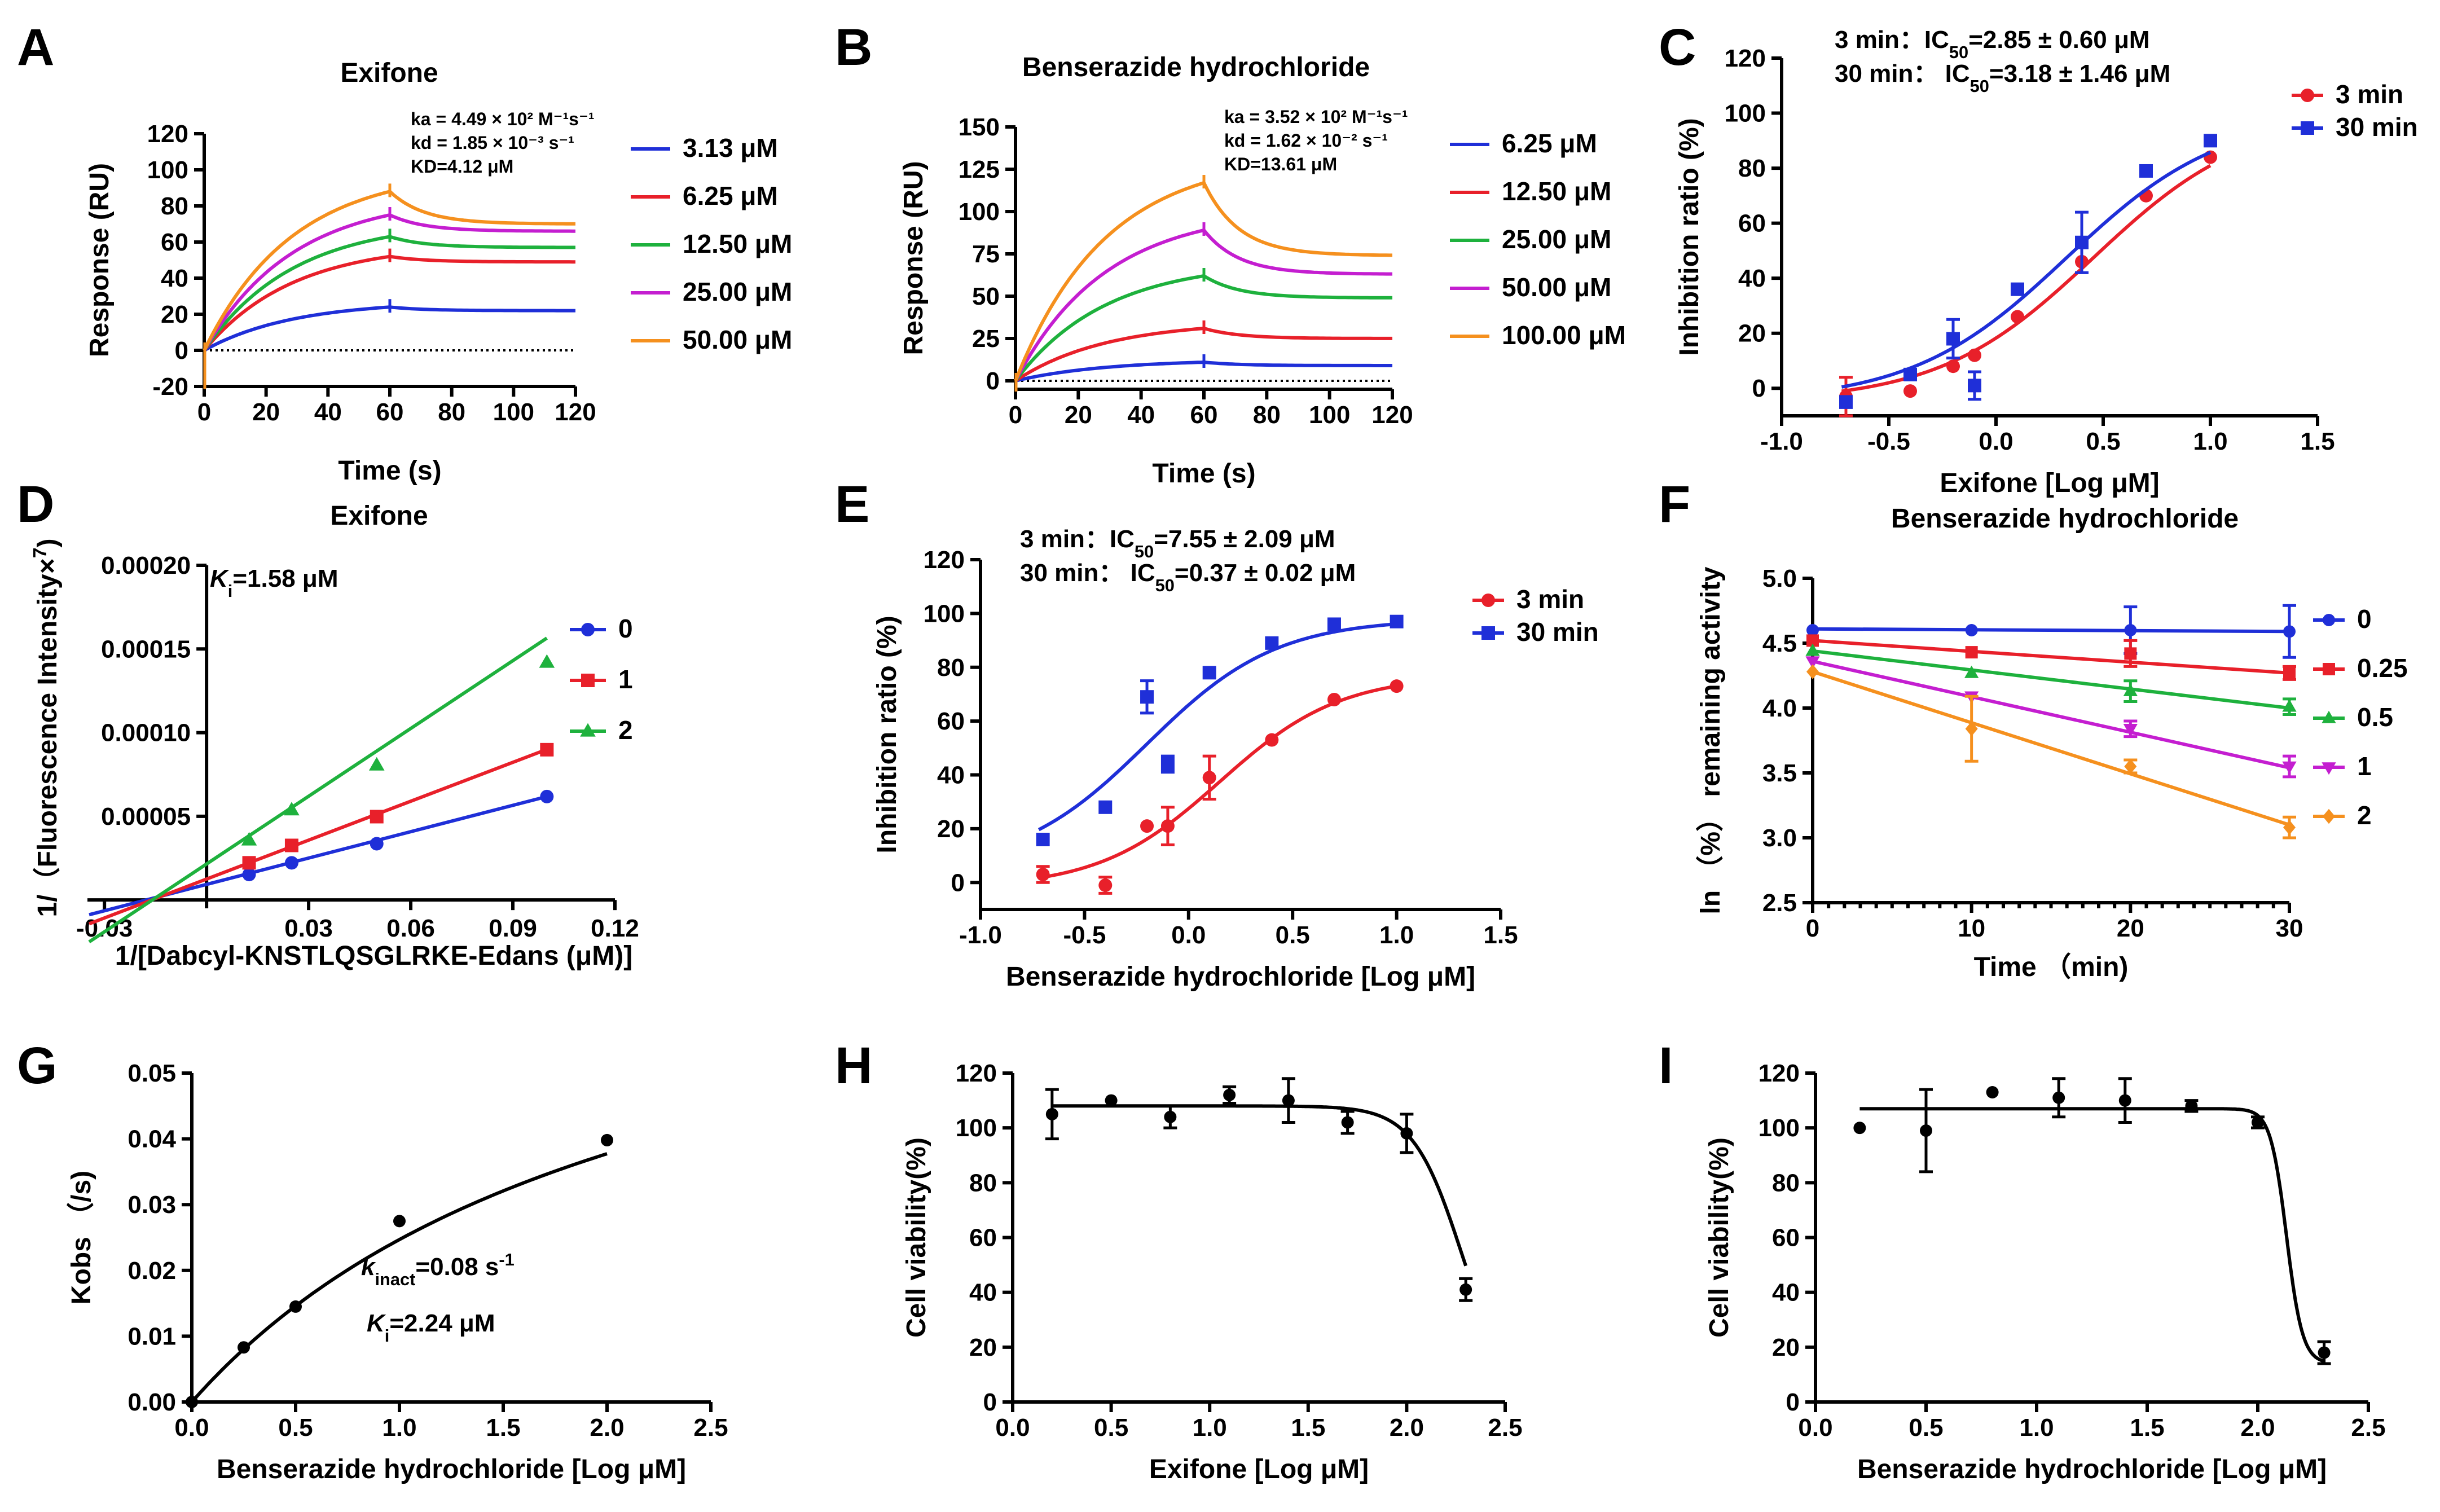  Describe the element at coordinates (379, 516) in the screenshot. I see `panel-title-D: Exifone` at that location.